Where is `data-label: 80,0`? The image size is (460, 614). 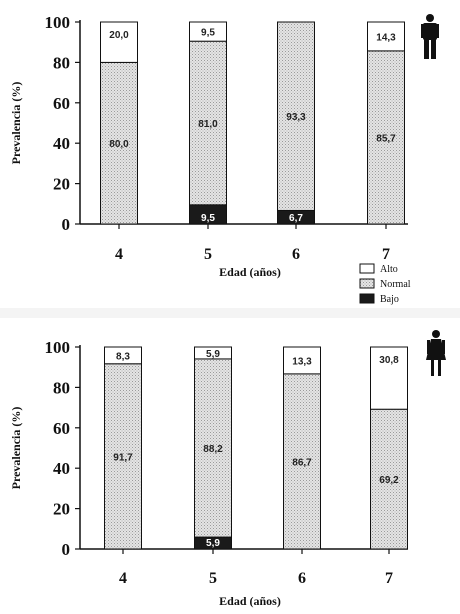
data-label: 80,0 is located at coordinates (119, 144).